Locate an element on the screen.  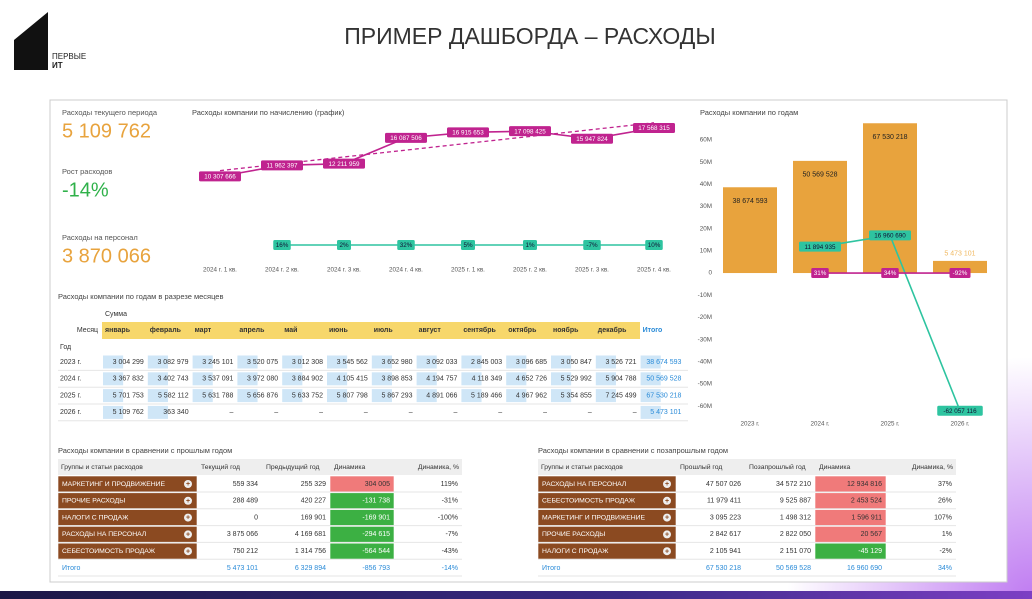
table-cell: 3 898 853 is located at coordinates (396, 379).